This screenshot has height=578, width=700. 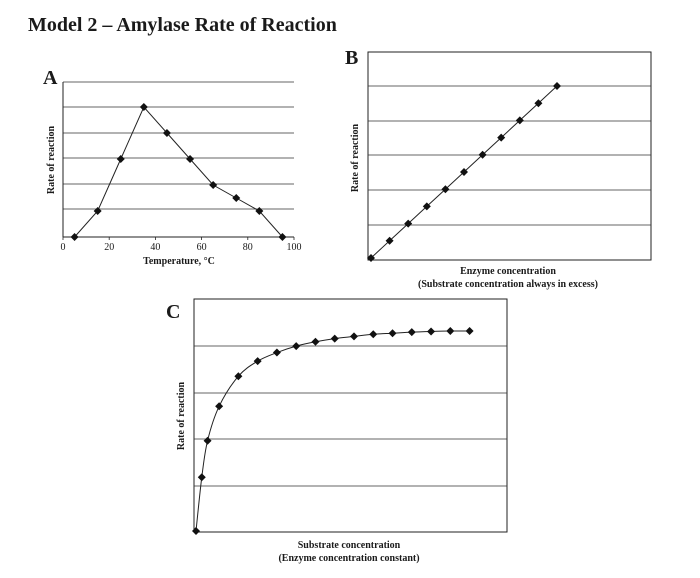 I want to click on chart-b-grid, so click(x=509, y=155).